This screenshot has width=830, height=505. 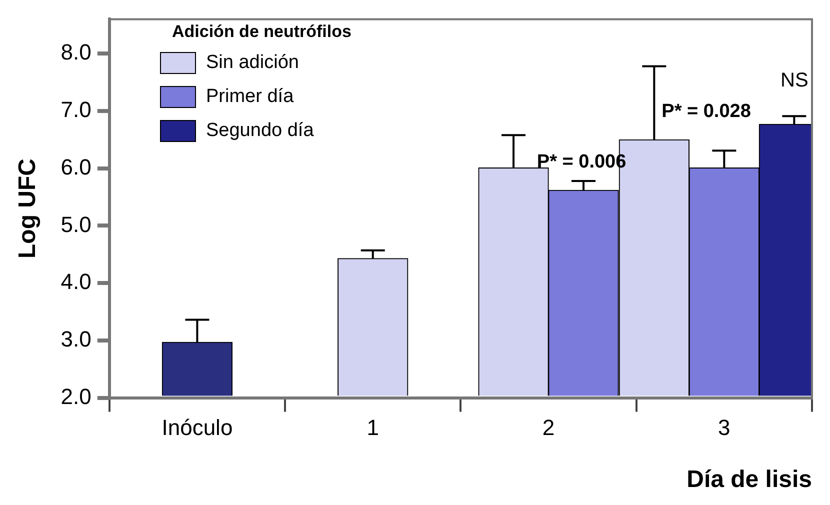 What do you see at coordinates (260, 131) in the screenshot?
I see `legend-label: Segundo día` at bounding box center [260, 131].